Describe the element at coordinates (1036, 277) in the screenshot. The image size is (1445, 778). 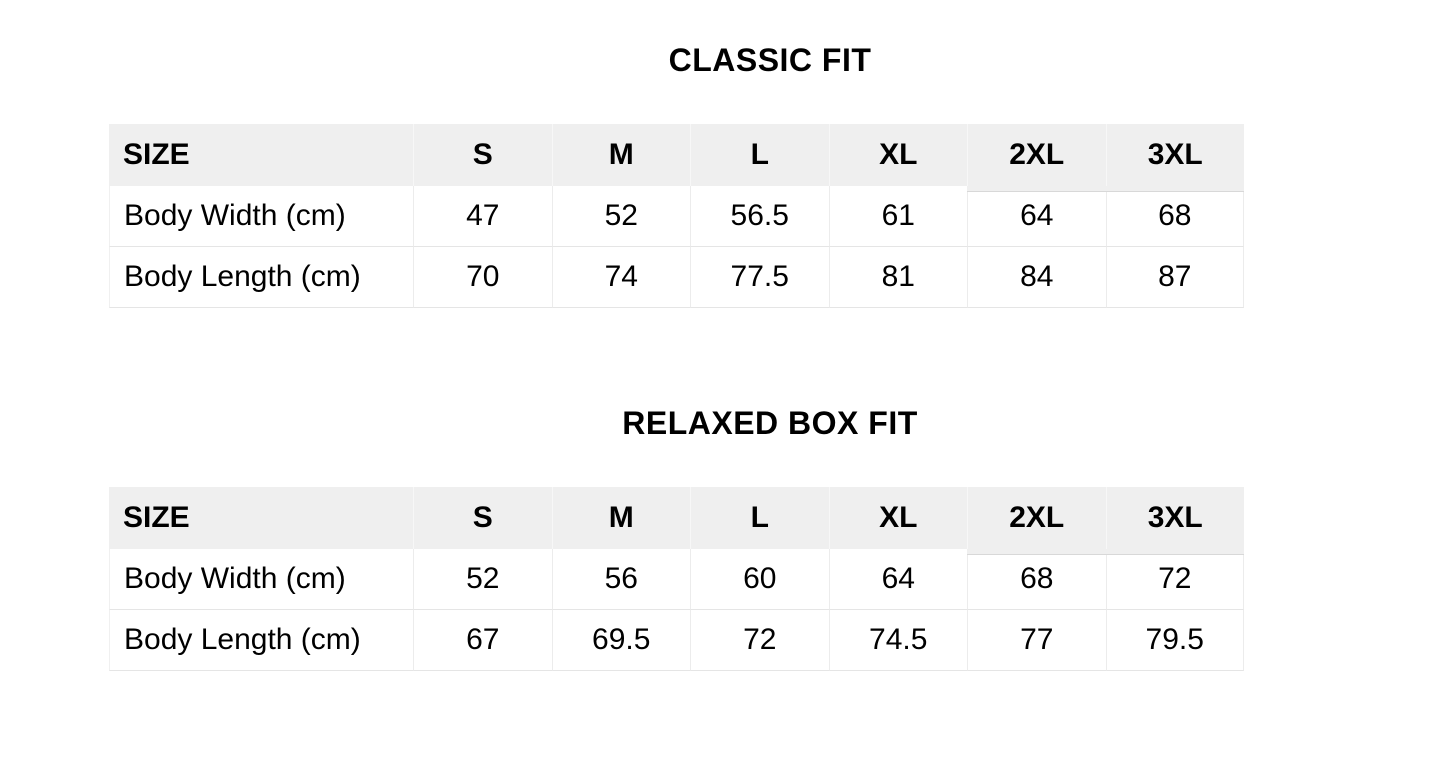
I see `measurement-value: 84` at that location.